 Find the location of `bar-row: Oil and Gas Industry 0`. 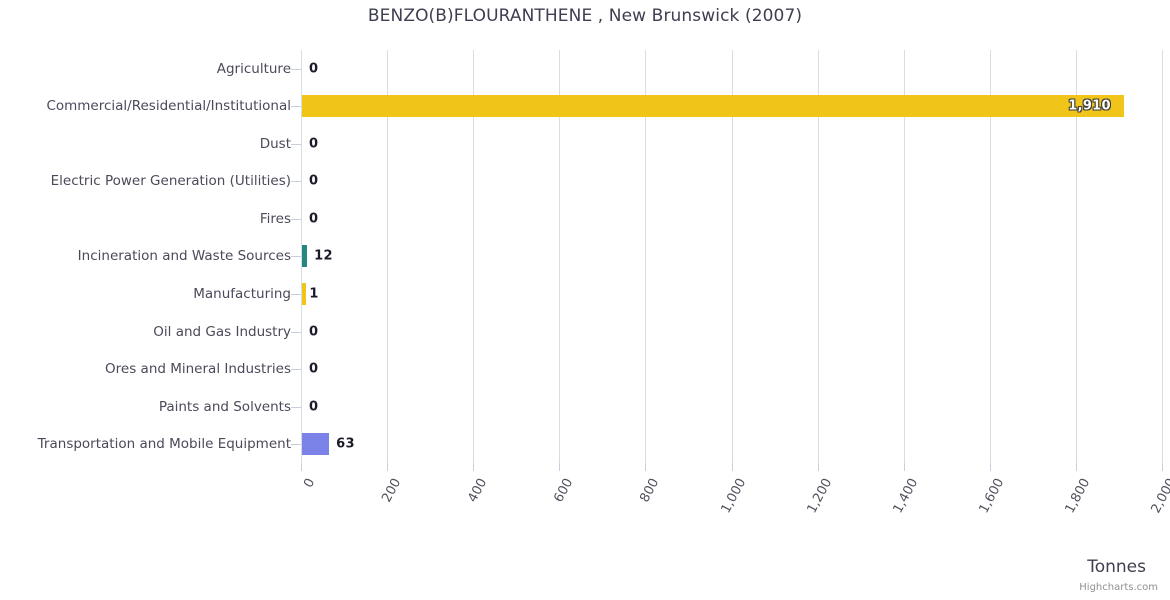

bar-row: Oil and Gas Industry 0 is located at coordinates (585, 332).